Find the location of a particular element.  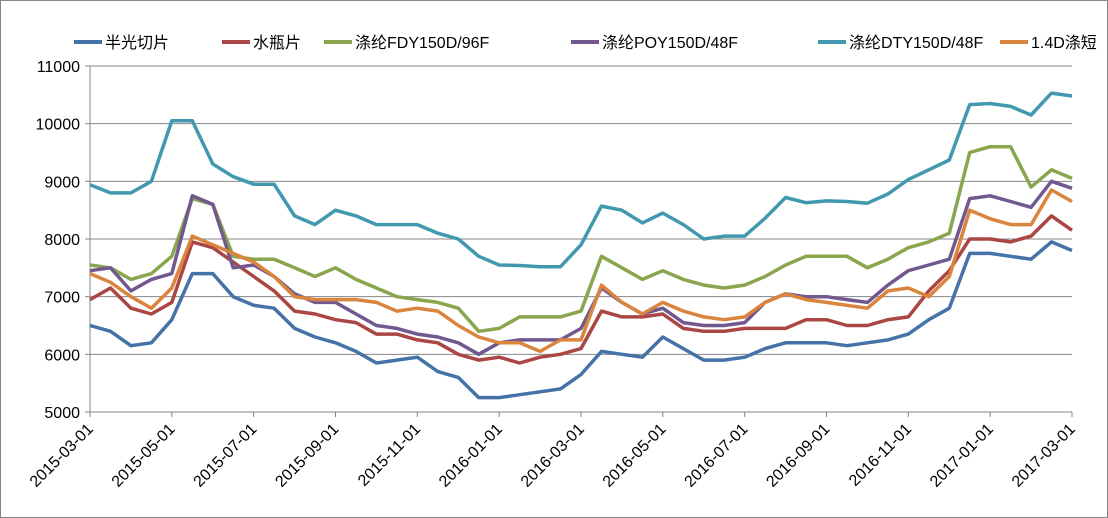

x-tick-label: 2016-01-01 is located at coordinates (471, 456).